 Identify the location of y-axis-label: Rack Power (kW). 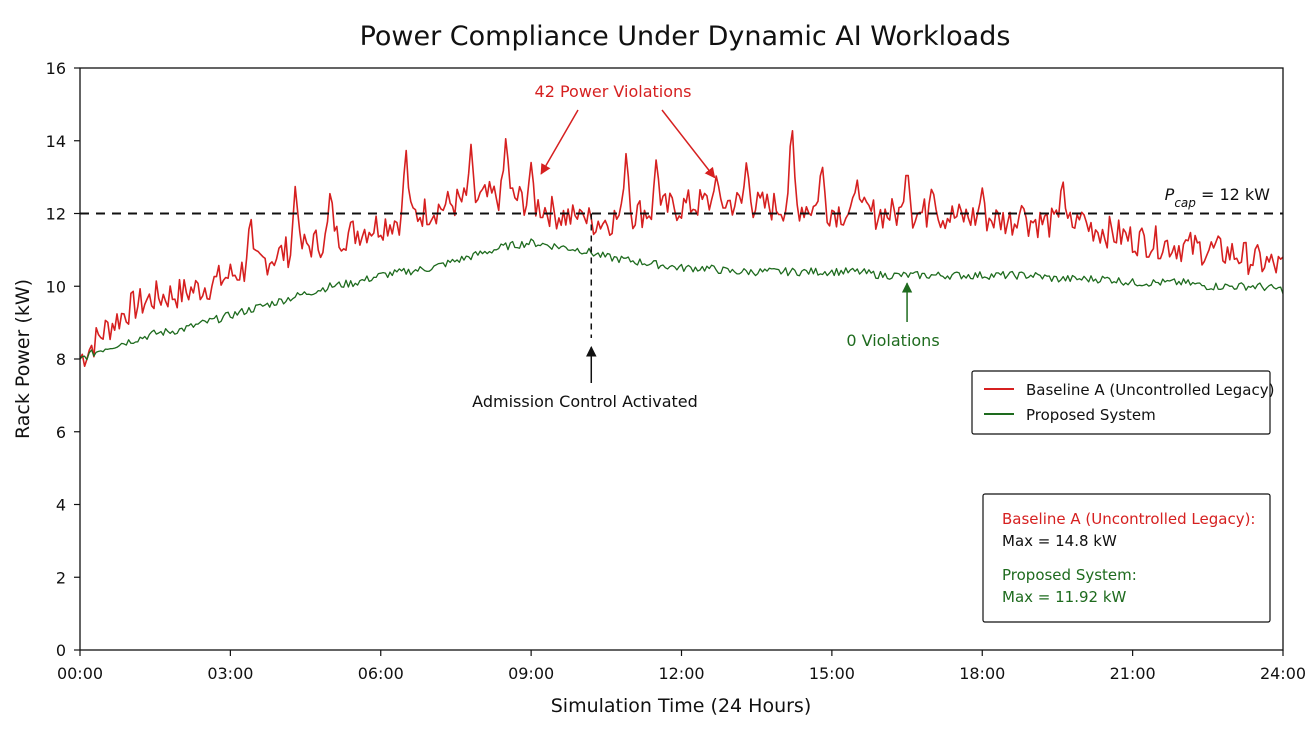
(23, 359).